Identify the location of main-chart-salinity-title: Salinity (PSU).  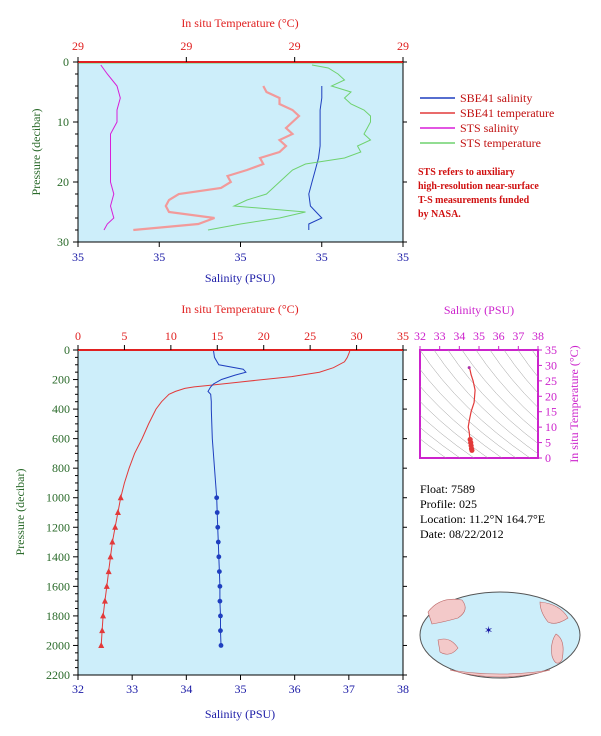
(240, 714).